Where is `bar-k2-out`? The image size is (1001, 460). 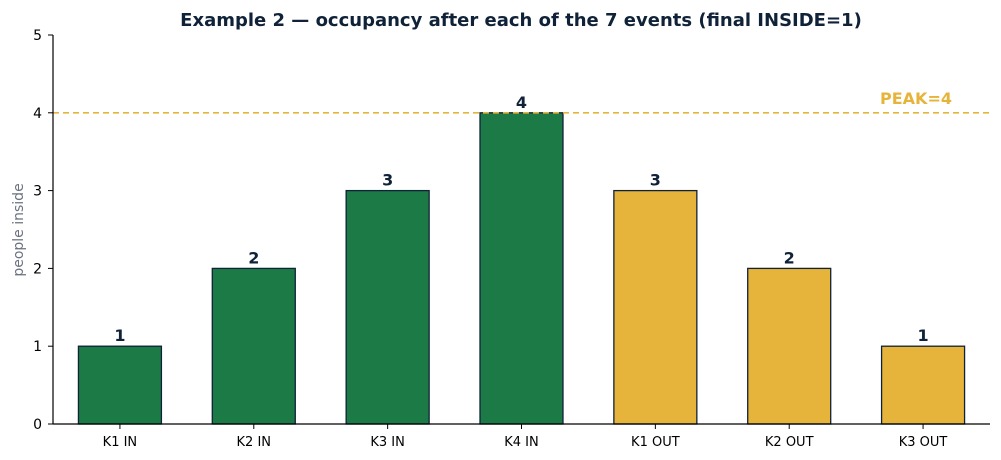
bar-k2-out is located at coordinates (789, 346).